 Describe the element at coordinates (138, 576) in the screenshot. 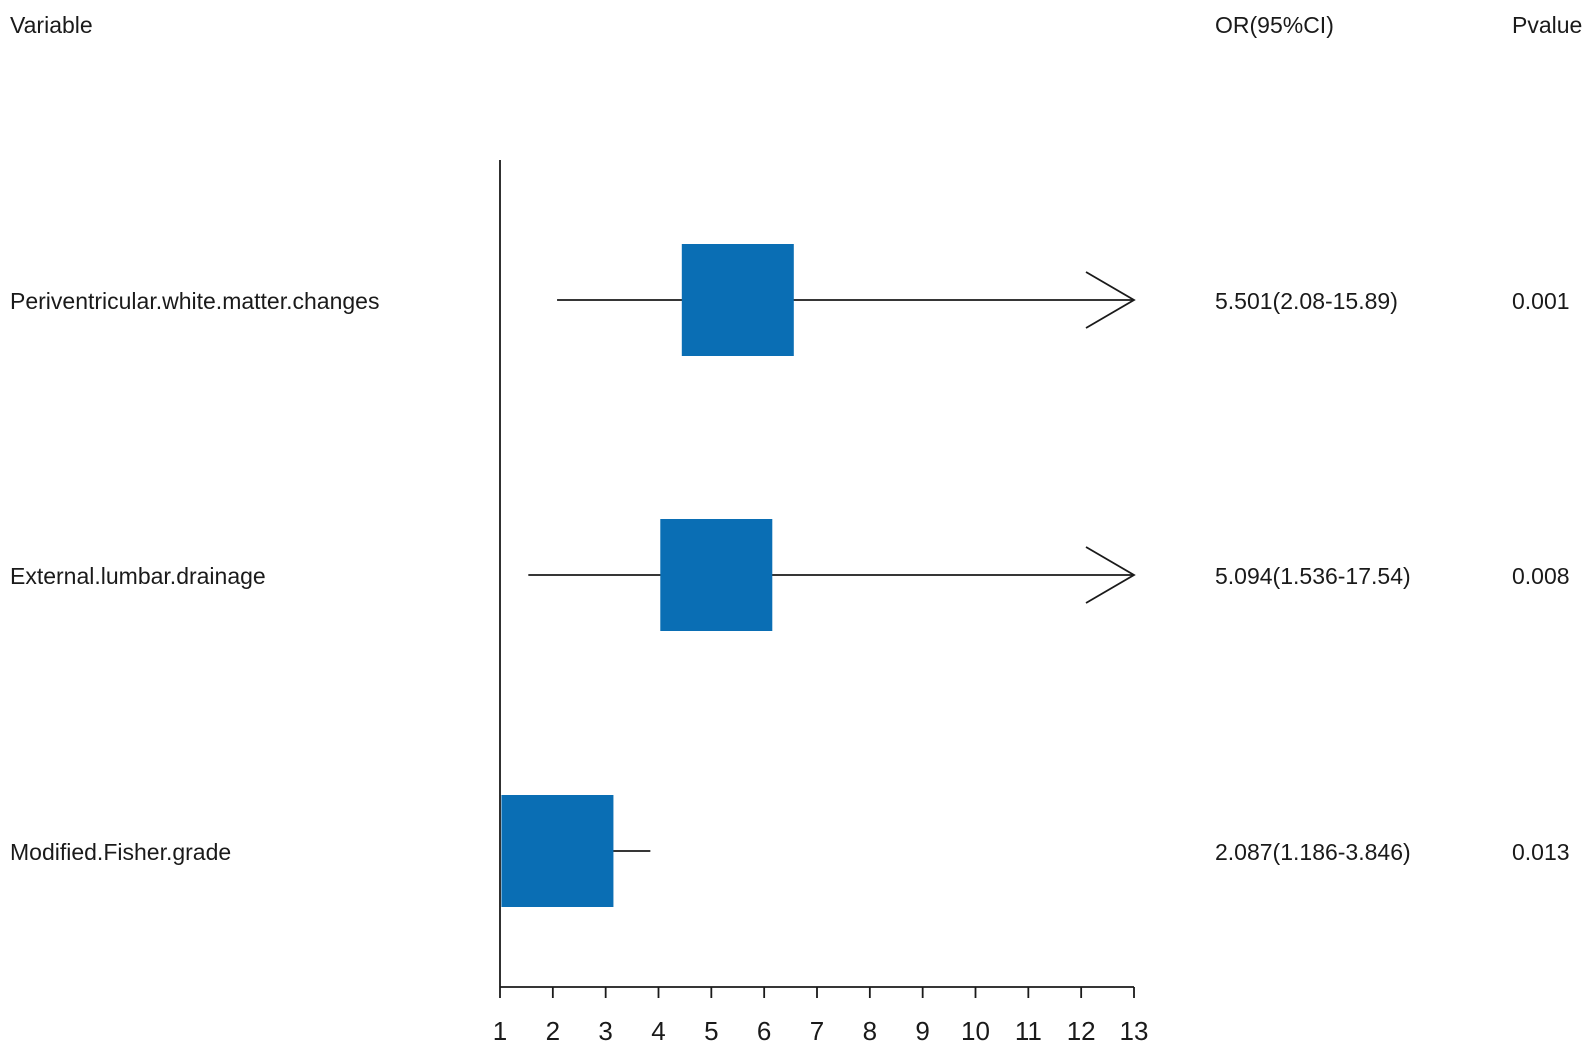

I see `variable-label: External.lumbar.drainage` at that location.